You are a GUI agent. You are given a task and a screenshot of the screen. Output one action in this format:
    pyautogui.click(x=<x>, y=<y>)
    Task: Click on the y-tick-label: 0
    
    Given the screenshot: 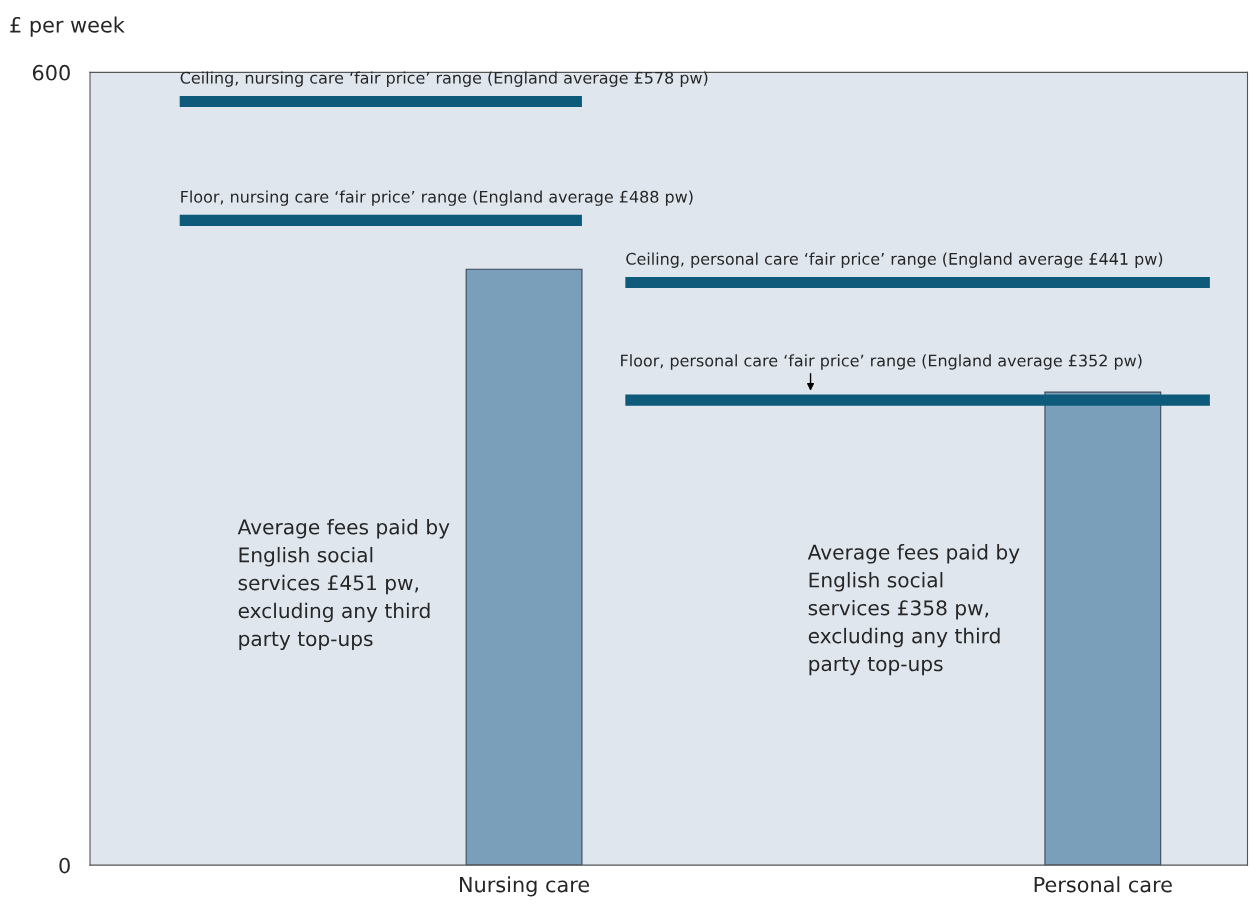 What is the action you would take?
    pyautogui.click(x=64, y=865)
    